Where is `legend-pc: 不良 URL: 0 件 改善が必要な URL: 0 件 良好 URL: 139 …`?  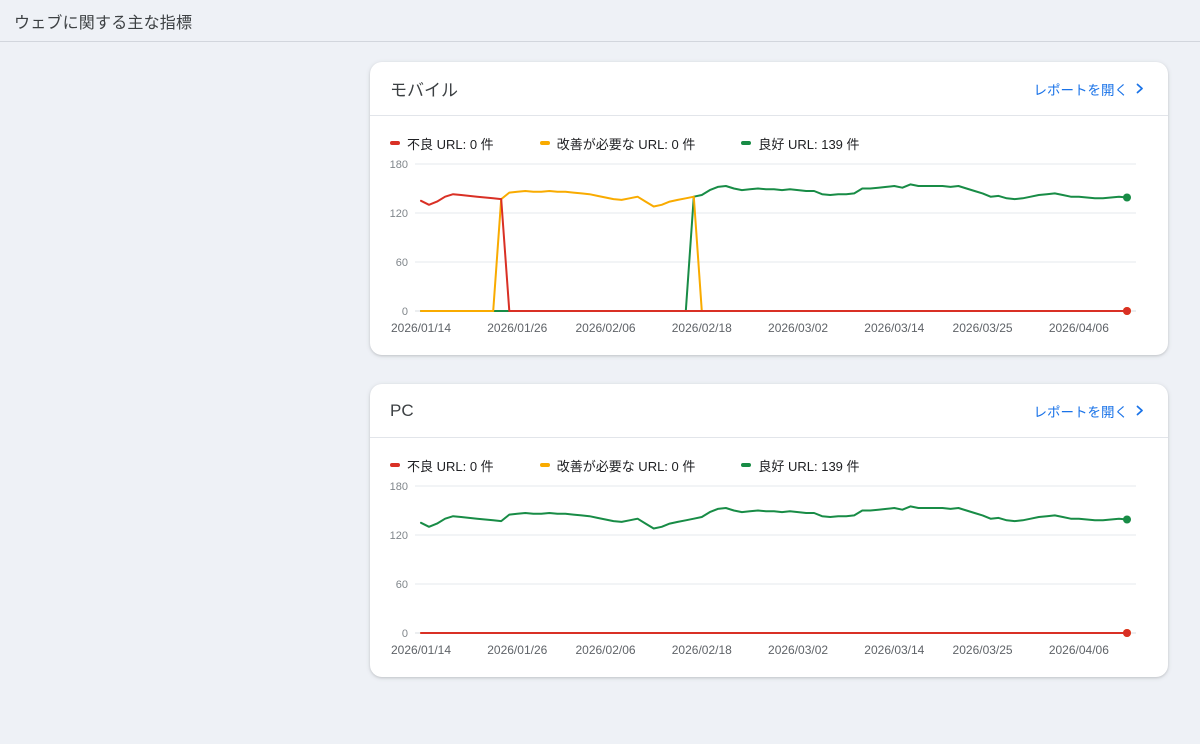 legend-pc: 不良 URL: 0 件 改善が必要な URL: 0 件 良好 URL: 139 … is located at coordinates (769, 456).